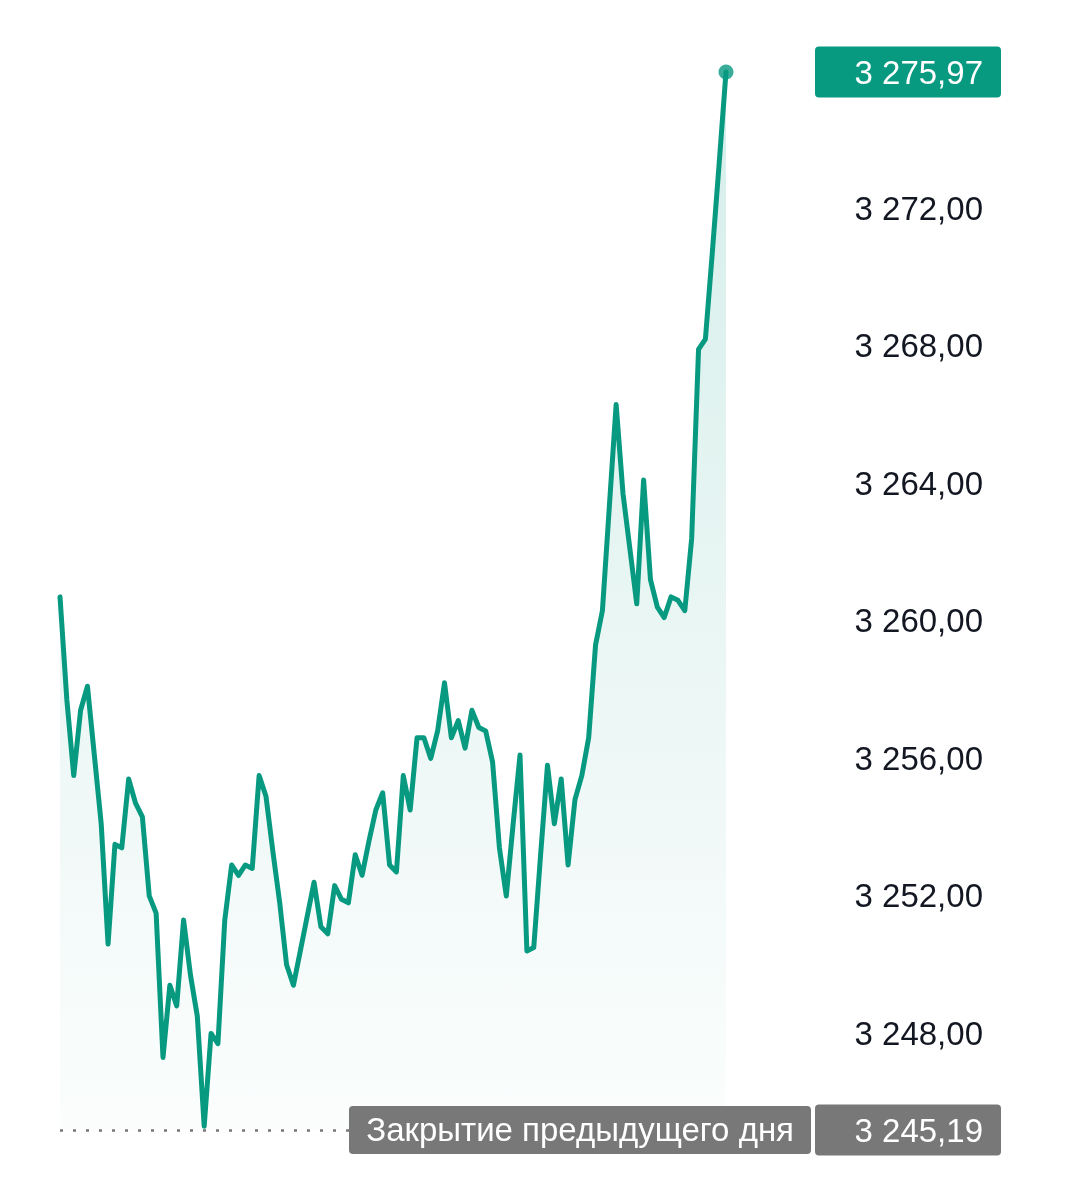 Image resolution: width=1080 pixels, height=1178 pixels. I want to click on y-tick-label: 3 260,00, so click(918, 621).